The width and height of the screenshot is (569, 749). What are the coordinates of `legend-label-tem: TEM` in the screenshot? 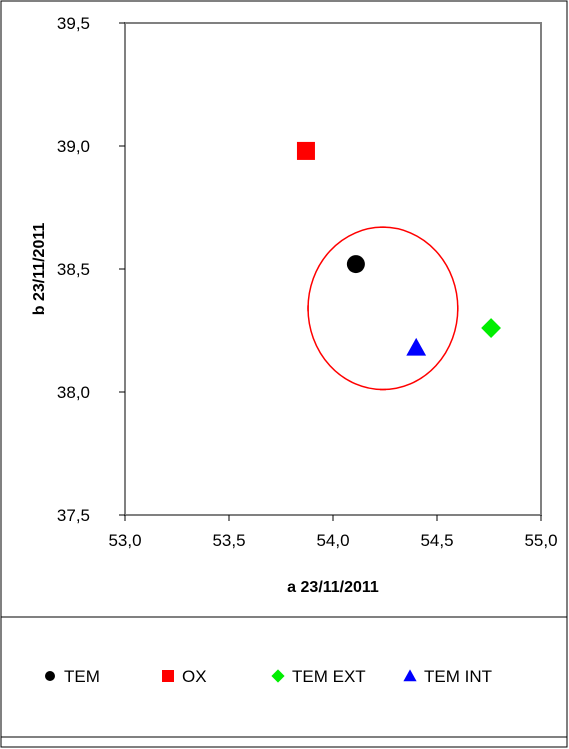 It's located at (82, 676).